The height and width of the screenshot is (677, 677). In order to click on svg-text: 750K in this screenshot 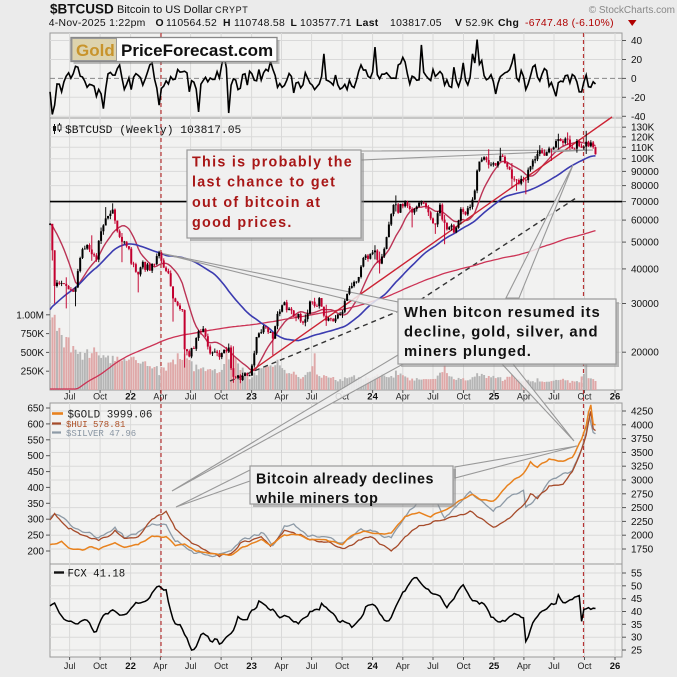, I will do `click(33, 334)`.